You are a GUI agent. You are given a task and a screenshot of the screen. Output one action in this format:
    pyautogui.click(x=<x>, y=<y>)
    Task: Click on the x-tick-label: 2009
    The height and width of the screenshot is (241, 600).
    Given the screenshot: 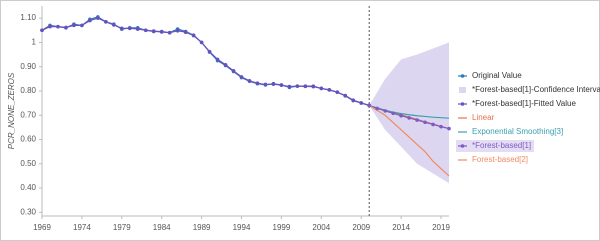 What is the action you would take?
    pyautogui.click(x=361, y=227)
    